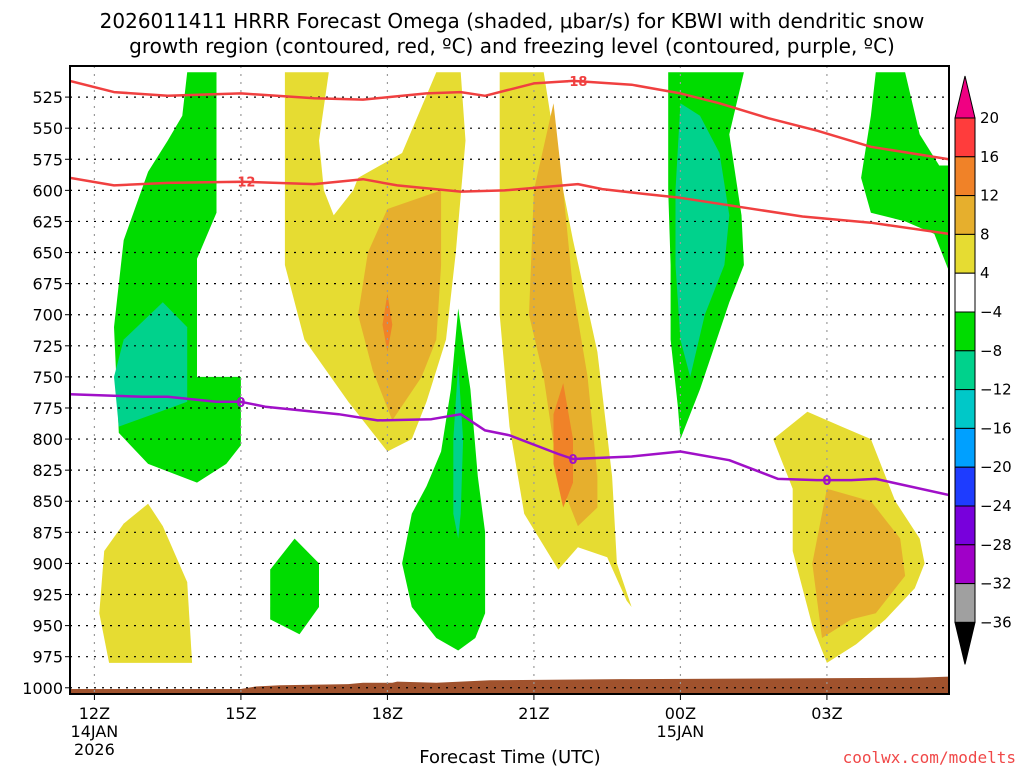 Image resolution: width=1024 pixels, height=768 pixels. What do you see at coordinates (859, 563) in the screenshot?
I see `pos-8-12-region-03z` at bounding box center [859, 563].